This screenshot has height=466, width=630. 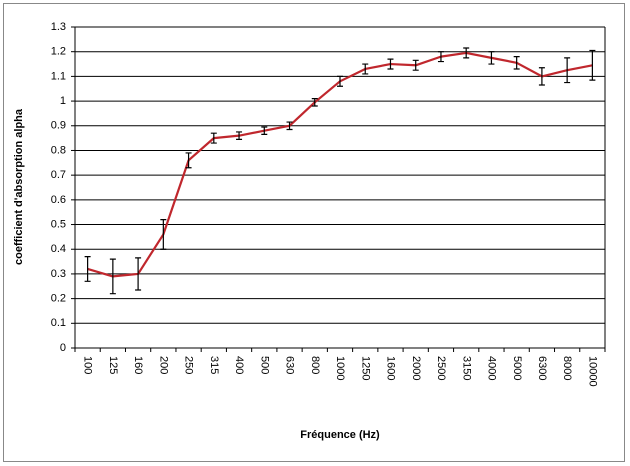 I want to click on y-tick-label: 1, so click(x=63, y=101).